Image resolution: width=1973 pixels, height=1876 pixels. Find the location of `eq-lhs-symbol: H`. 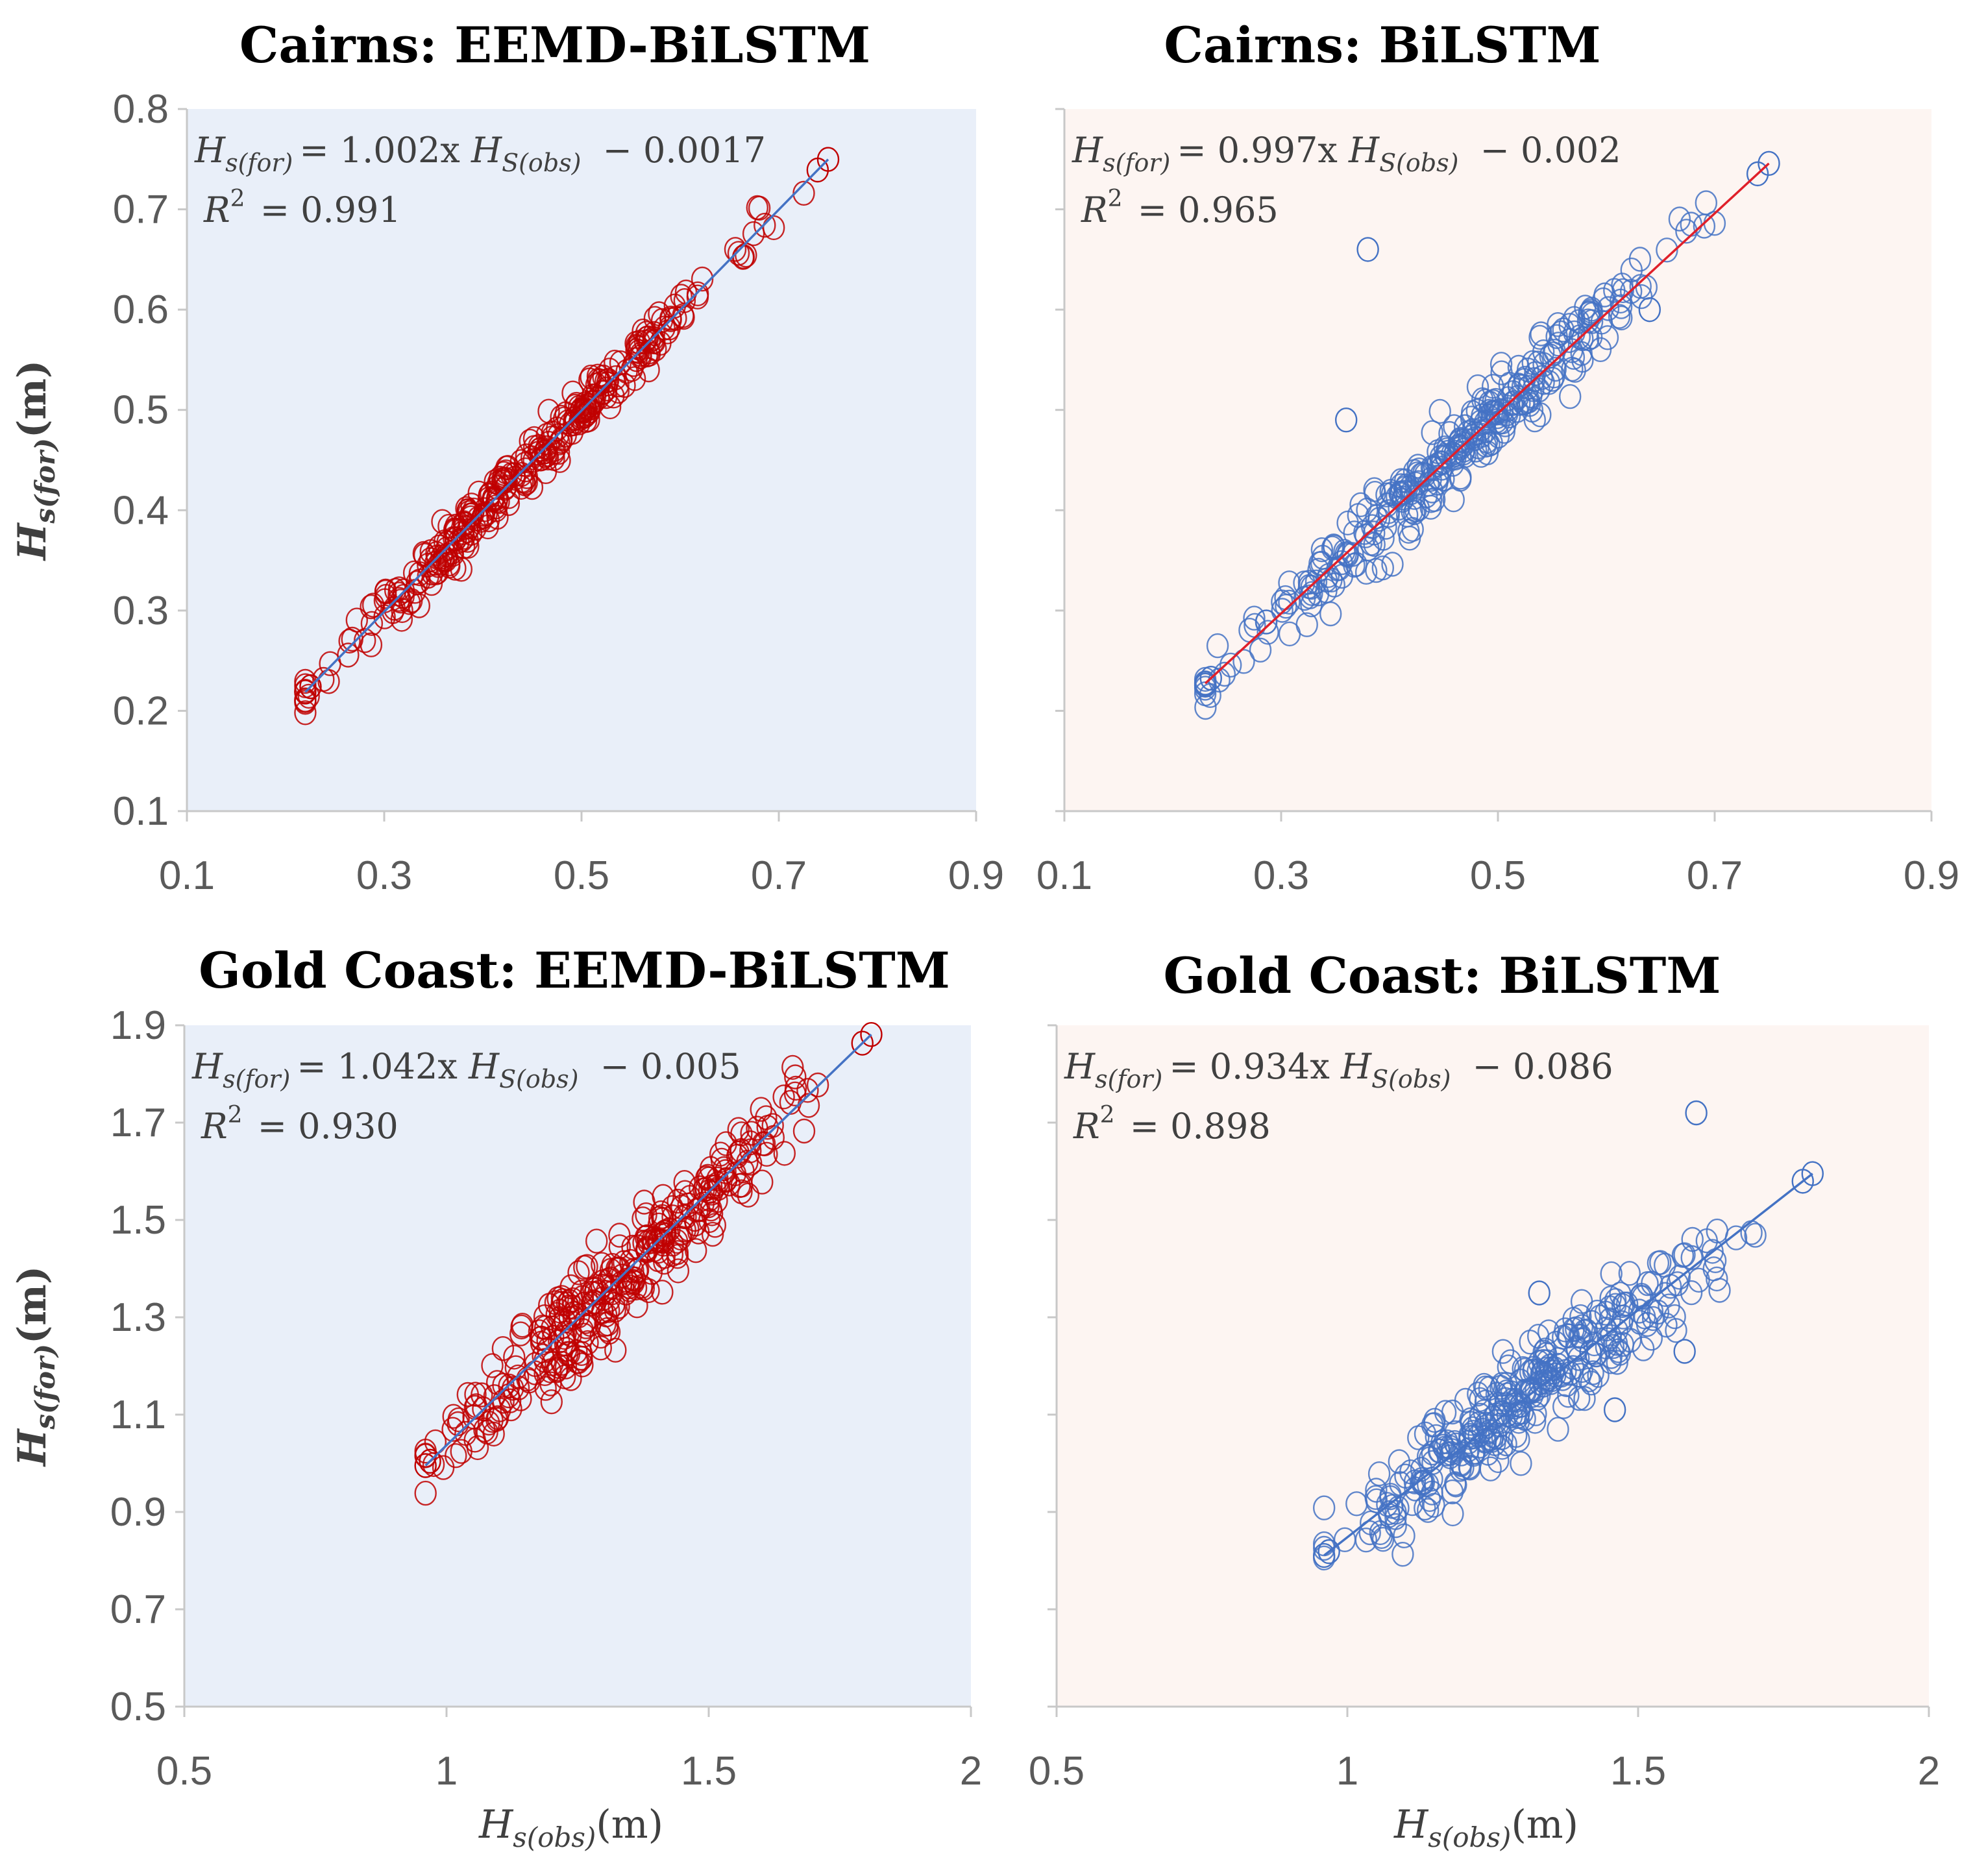

eq-lhs-symbol: H is located at coordinates (210, 150).